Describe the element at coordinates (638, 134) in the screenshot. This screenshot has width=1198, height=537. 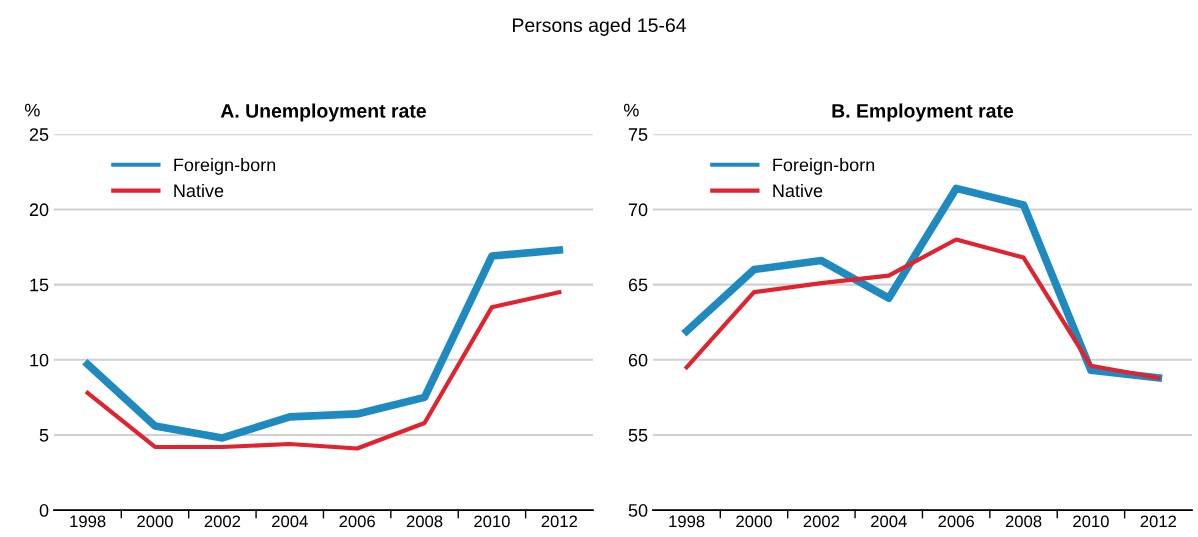
I see `y-tick-label: 75` at that location.